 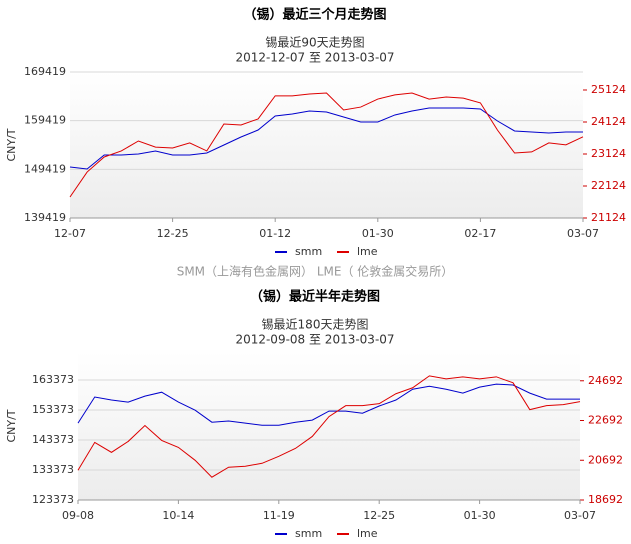 What do you see at coordinates (315, 324) in the screenshot?
I see `chart-subtitle: 锡最近180天走势图` at bounding box center [315, 324].